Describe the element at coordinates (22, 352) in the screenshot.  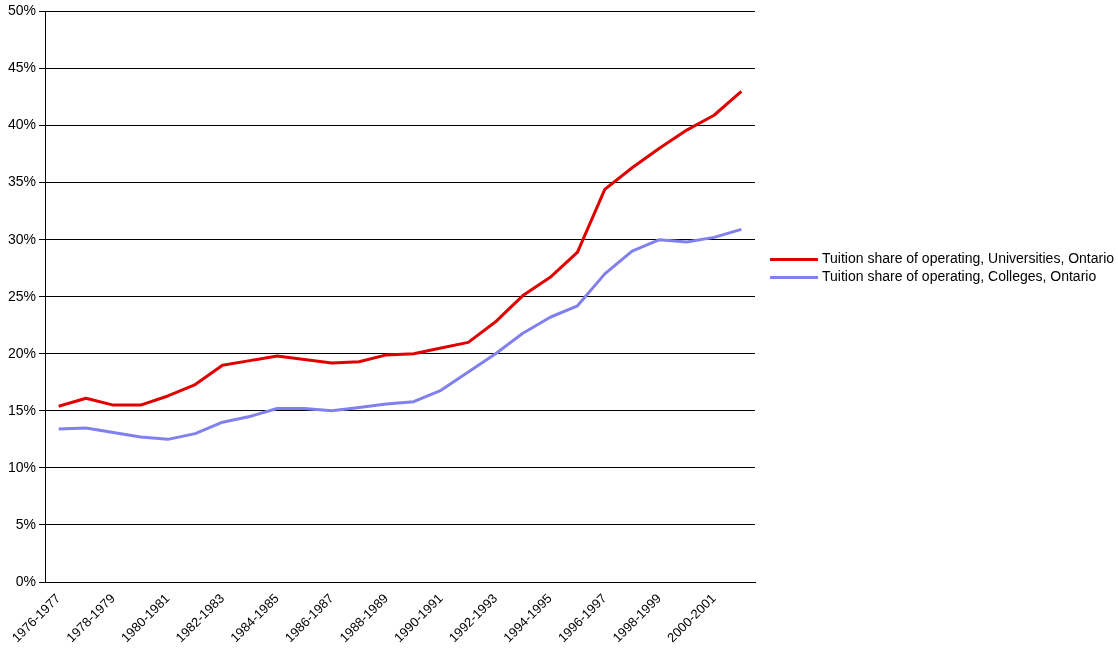
I see `y-tick-label: 20%` at that location.